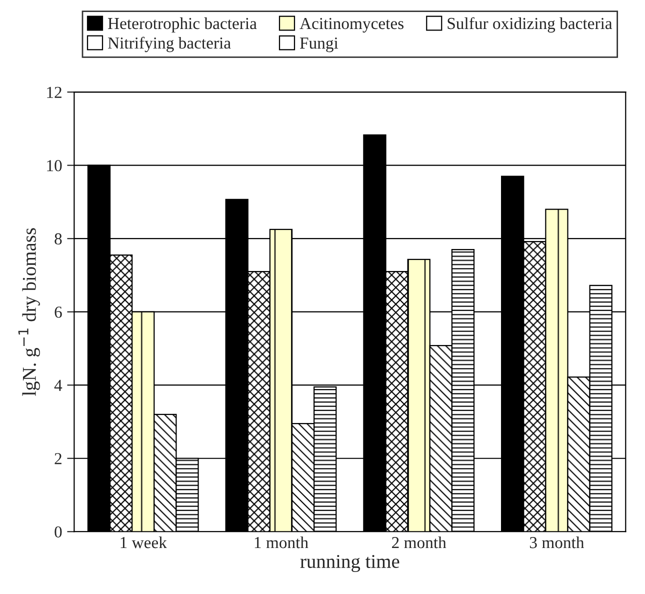  Describe the element at coordinates (557, 542) in the screenshot. I see `x-tick-label: 3 month` at that location.